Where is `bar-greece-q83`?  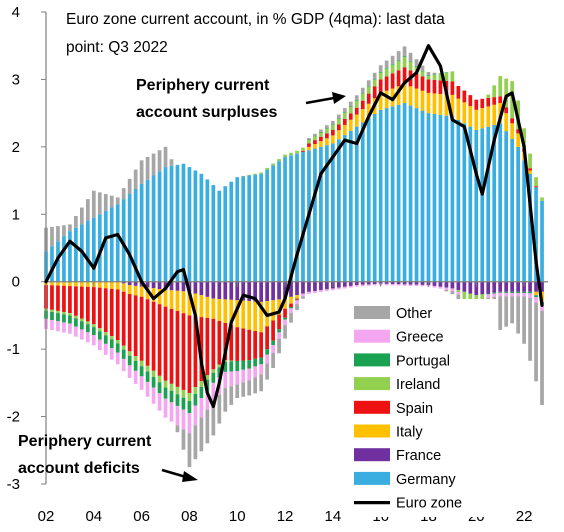 bar-greece-q83 is located at coordinates (542, 307).